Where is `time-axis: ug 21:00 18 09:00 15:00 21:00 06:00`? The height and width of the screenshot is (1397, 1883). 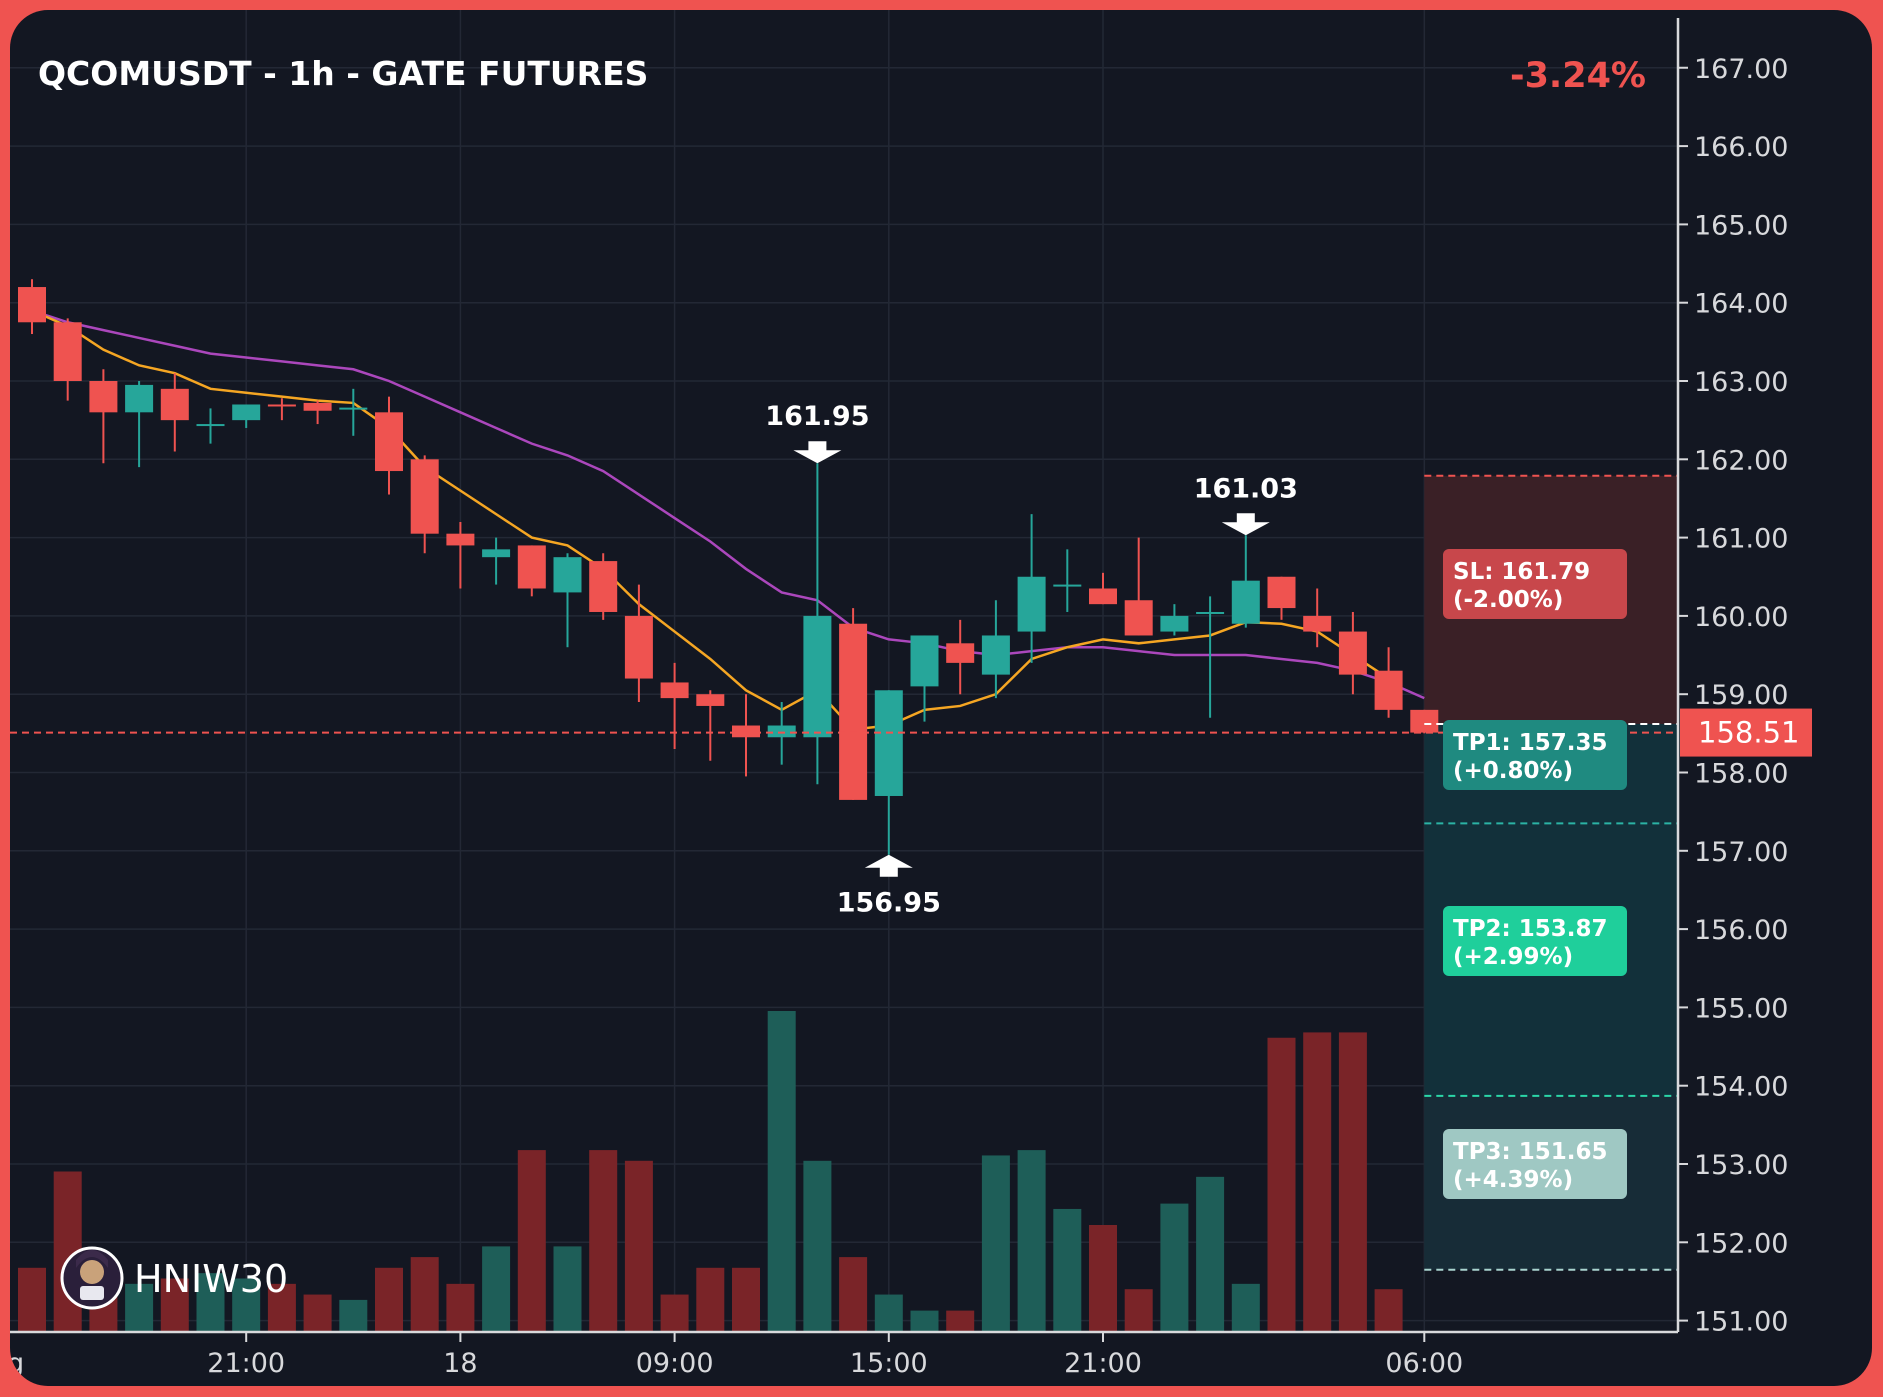 time-axis: ug 21:00 18 09:00 15:00 21:00 06:00 is located at coordinates (844, 1354).